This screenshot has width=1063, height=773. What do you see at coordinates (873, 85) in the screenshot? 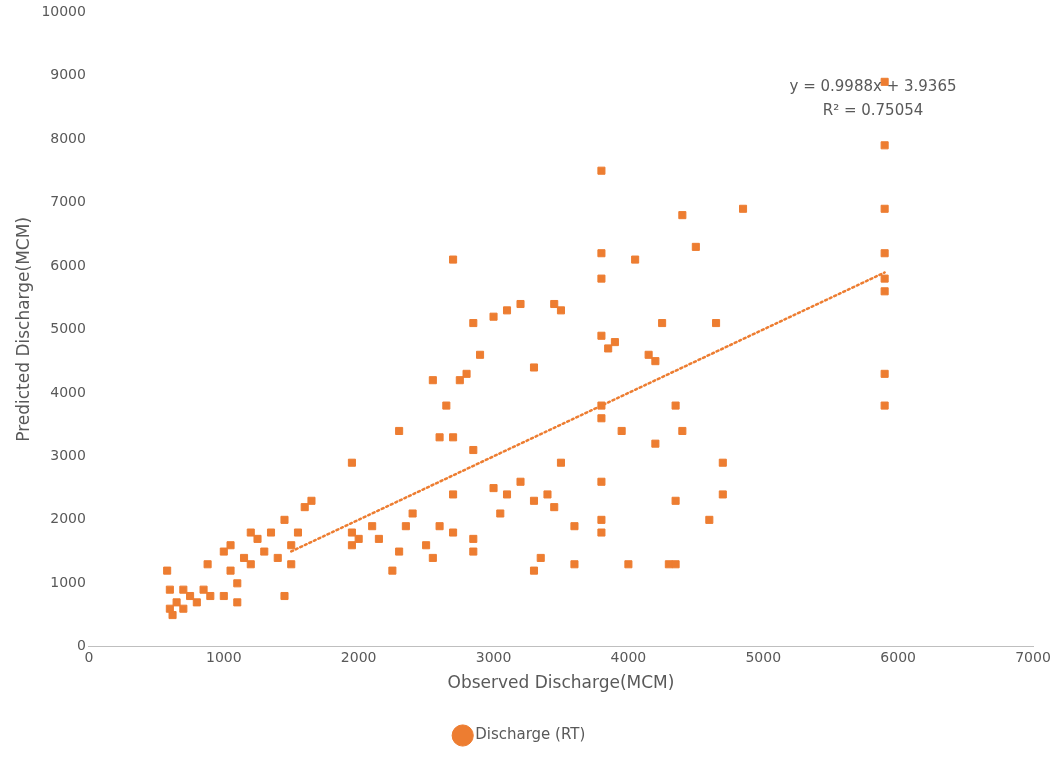
I see `annotation: y = 0.9988x + 3.9365` at bounding box center [873, 85].